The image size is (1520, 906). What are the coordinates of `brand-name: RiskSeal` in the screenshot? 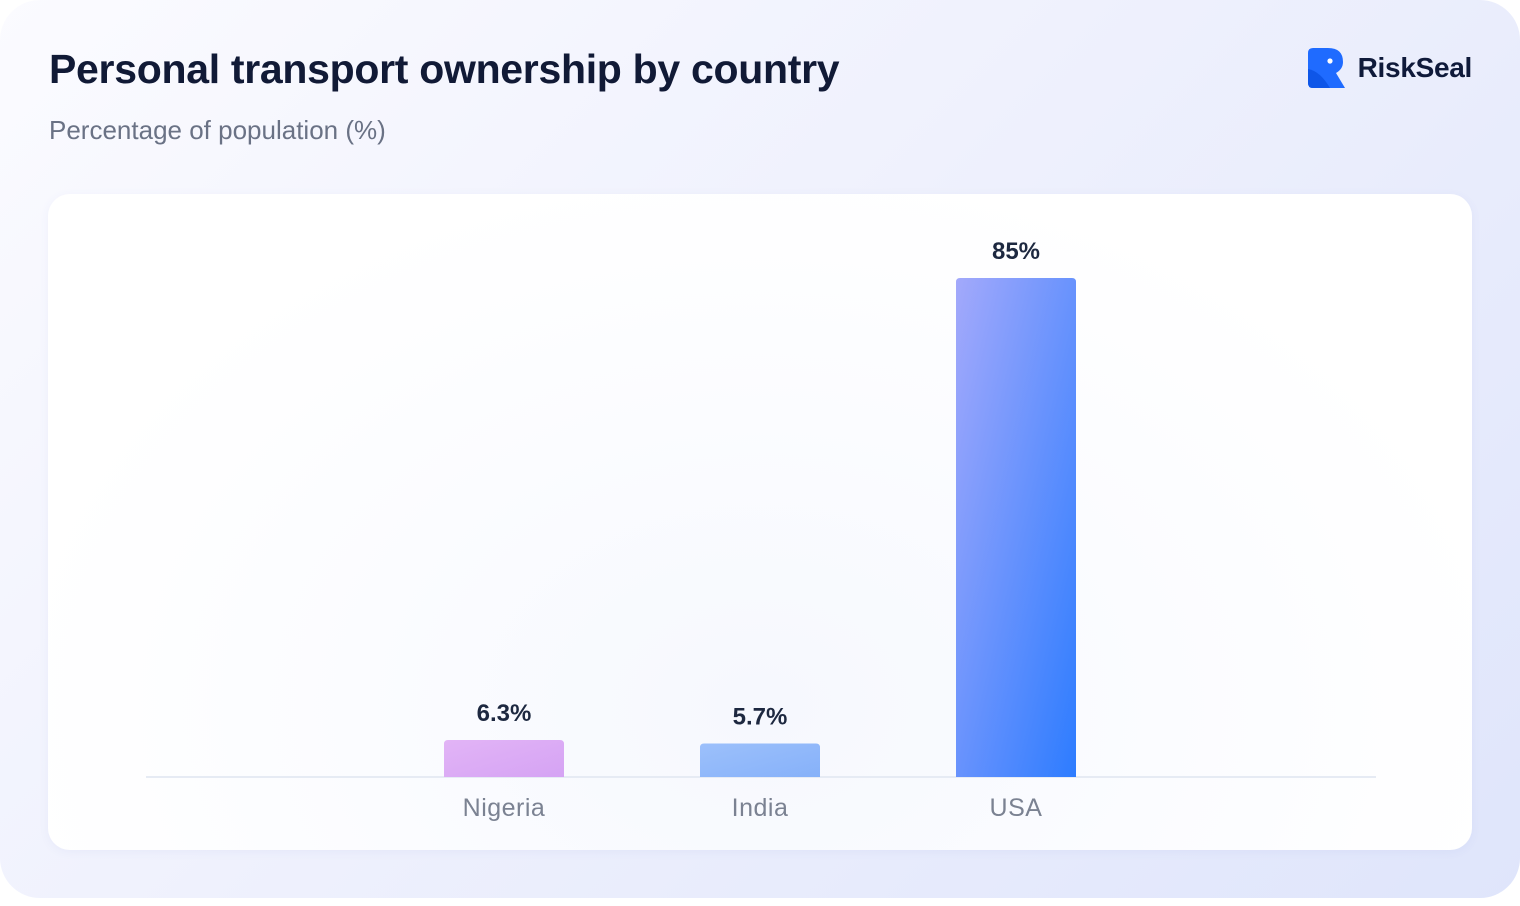 It's located at (1415, 67).